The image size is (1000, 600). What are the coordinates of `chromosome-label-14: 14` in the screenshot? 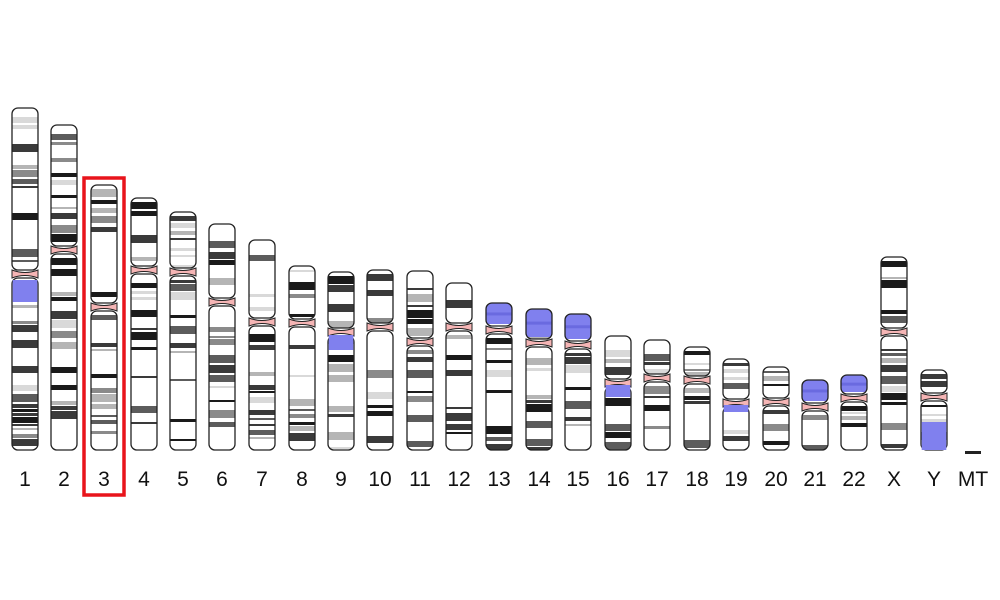 It's located at (539, 479).